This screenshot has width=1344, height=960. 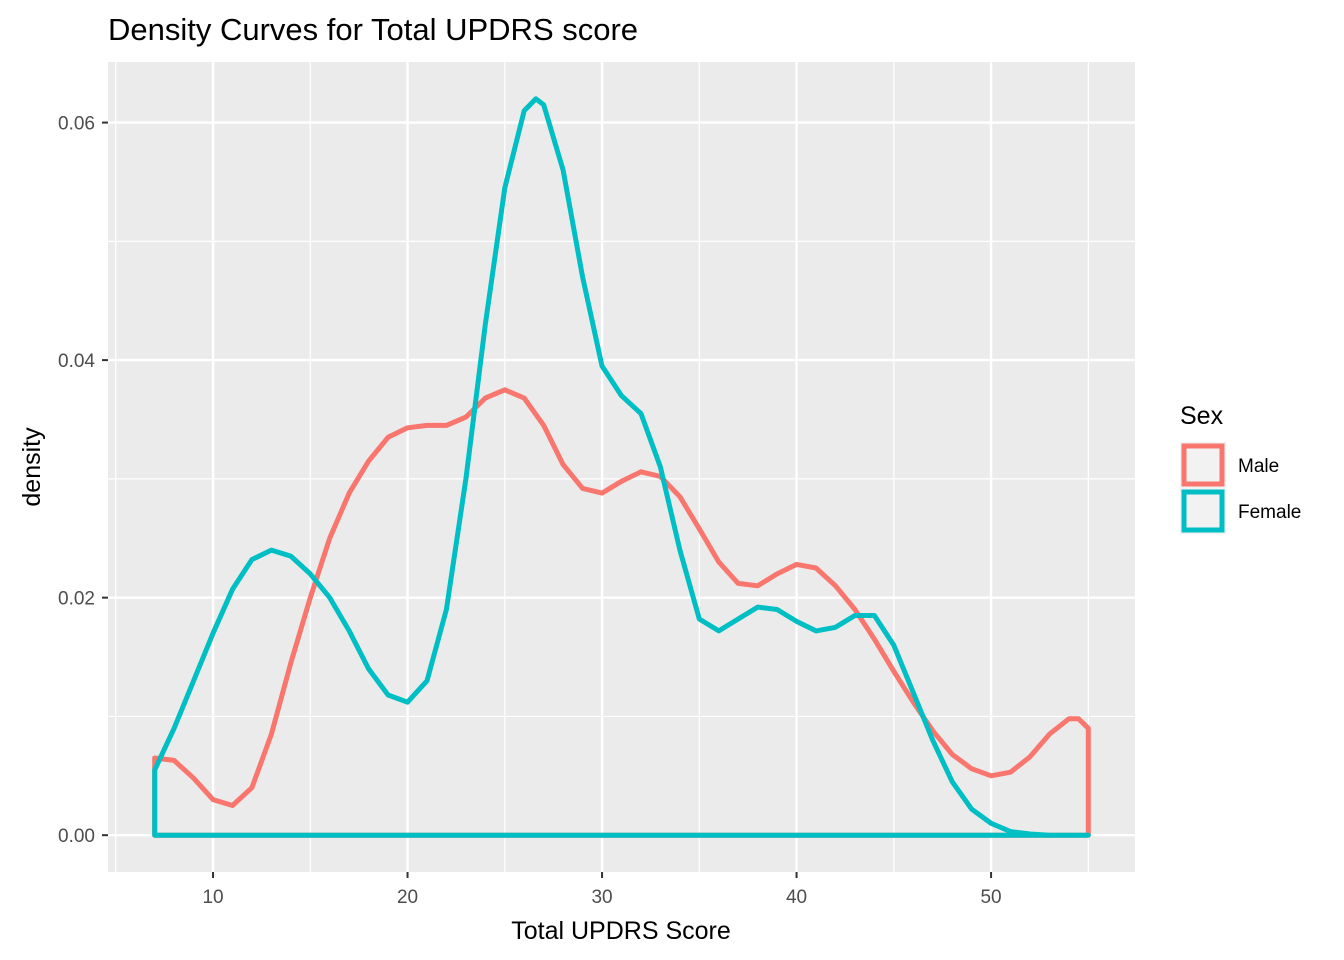 I want to click on x-tick-label: 50, so click(x=990, y=897).